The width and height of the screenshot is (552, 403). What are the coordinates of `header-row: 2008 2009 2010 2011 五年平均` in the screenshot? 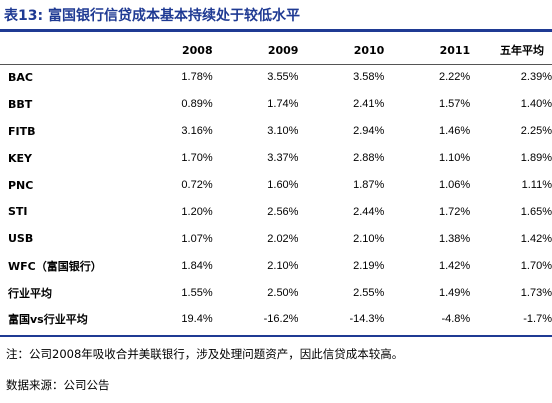 It's located at (276, 50).